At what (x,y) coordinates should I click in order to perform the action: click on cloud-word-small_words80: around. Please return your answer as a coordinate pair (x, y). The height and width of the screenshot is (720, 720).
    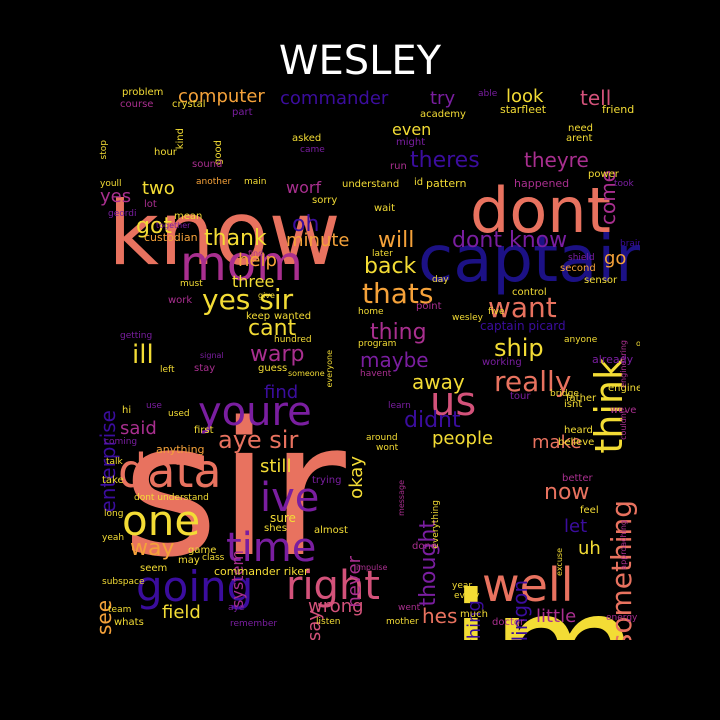
    Looking at the image, I should click on (382, 438).